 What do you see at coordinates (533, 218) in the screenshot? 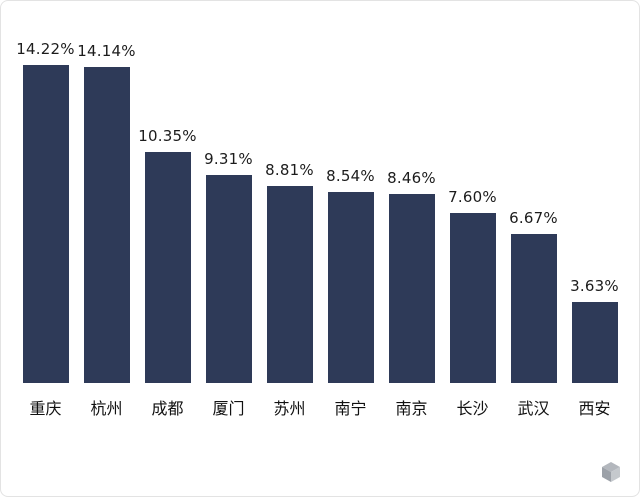
I see `bar-value-label: 6.67%` at bounding box center [533, 218].